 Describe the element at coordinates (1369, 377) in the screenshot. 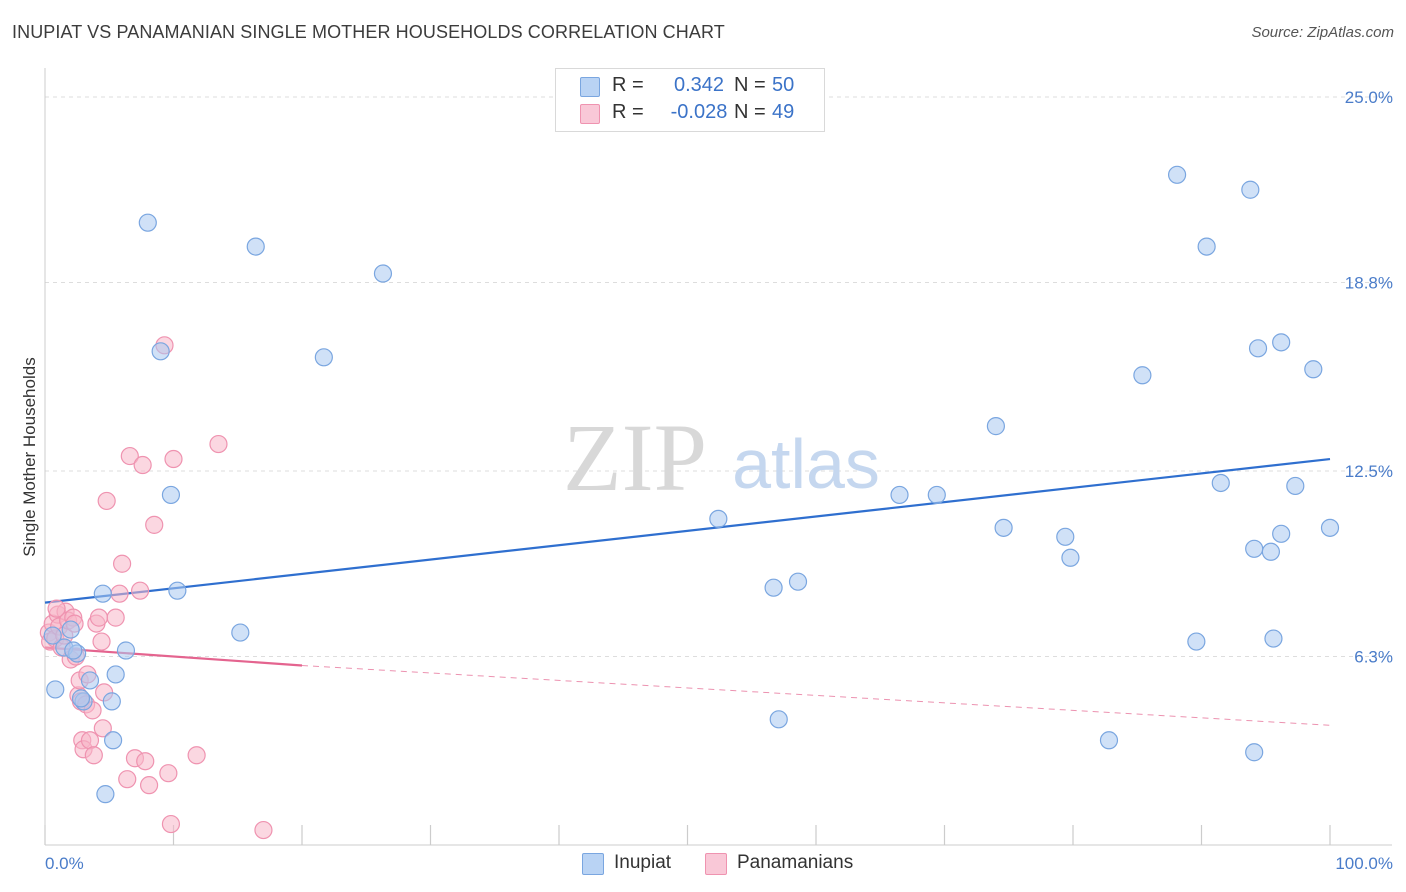

I see `y-tick-labels: 6.3% 12.5% 18.8% 25.0%` at that location.